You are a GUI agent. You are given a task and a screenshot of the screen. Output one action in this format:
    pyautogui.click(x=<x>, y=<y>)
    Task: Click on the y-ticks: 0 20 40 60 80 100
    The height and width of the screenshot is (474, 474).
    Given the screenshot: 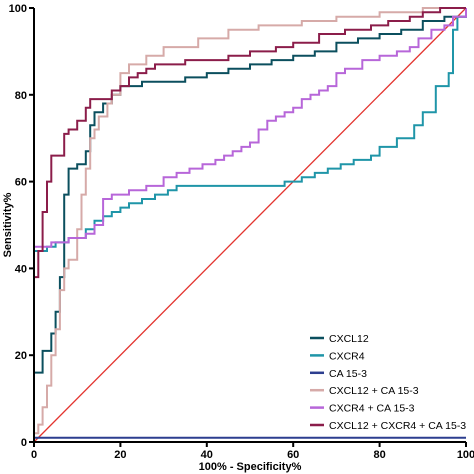 What is the action you would take?
    pyautogui.click(x=21, y=226)
    